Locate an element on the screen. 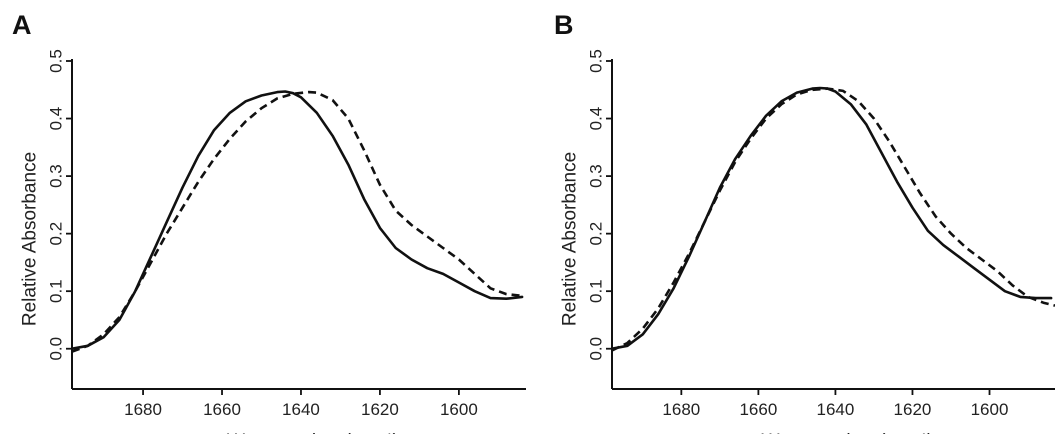 This screenshot has height=434, width=1056. panel-label-a: A is located at coordinates (22, 25).